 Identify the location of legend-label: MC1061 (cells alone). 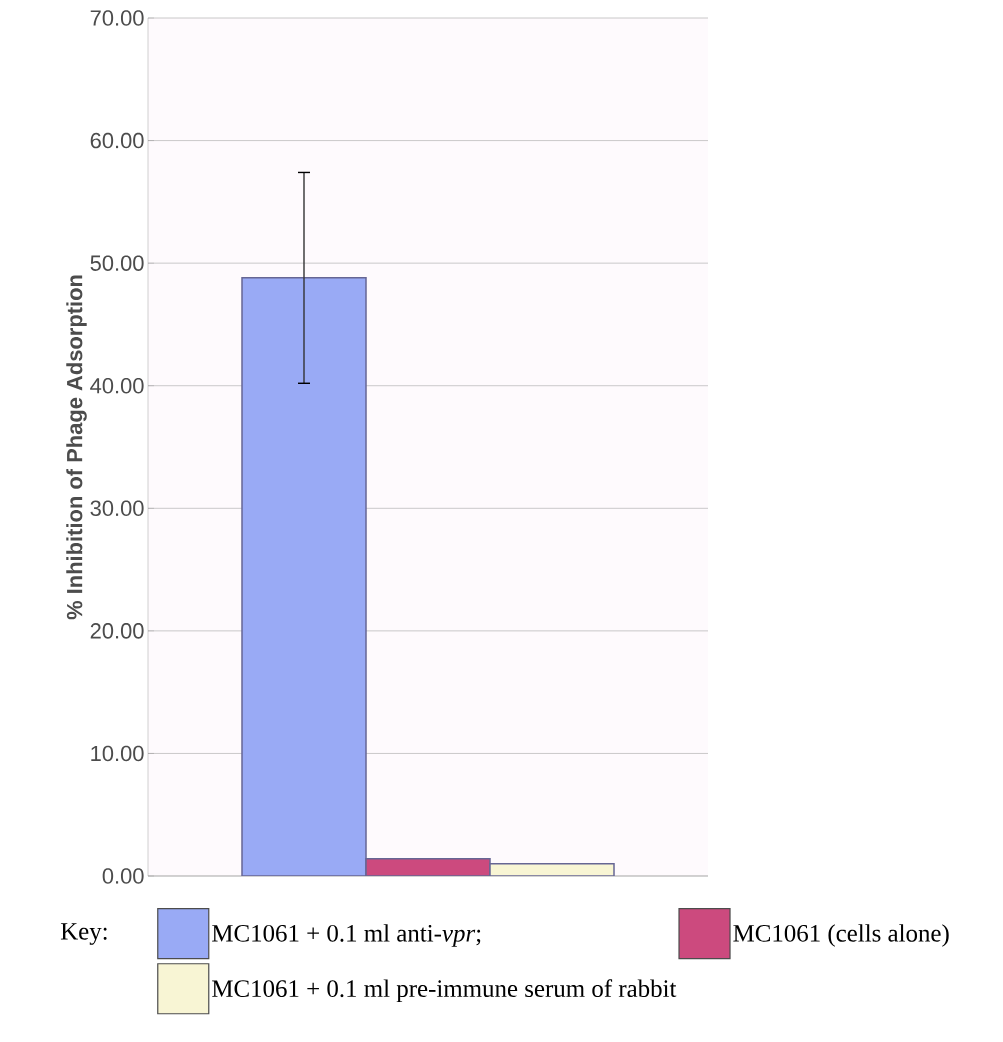
(841, 935).